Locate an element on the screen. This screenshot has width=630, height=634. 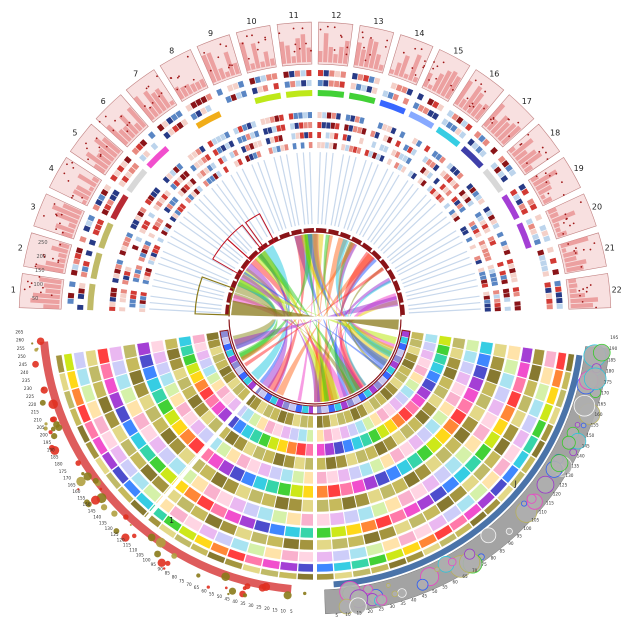
left-scale-label: 250 is located at coordinates (22, 356).